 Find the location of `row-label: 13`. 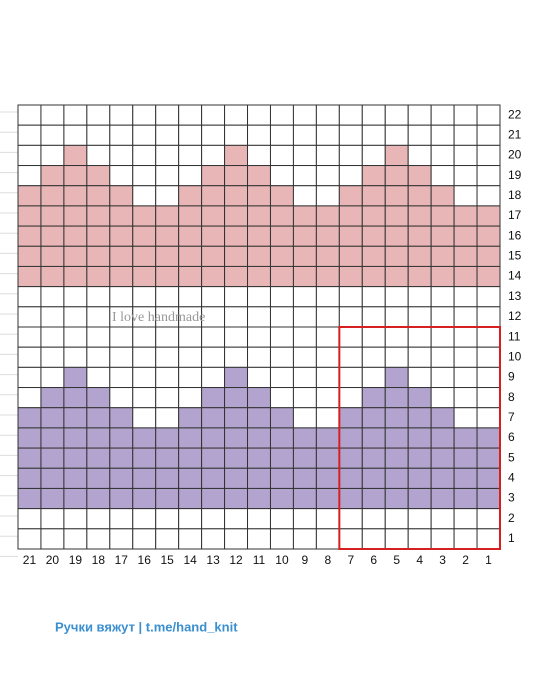

row-label: 13 is located at coordinates (515, 296).